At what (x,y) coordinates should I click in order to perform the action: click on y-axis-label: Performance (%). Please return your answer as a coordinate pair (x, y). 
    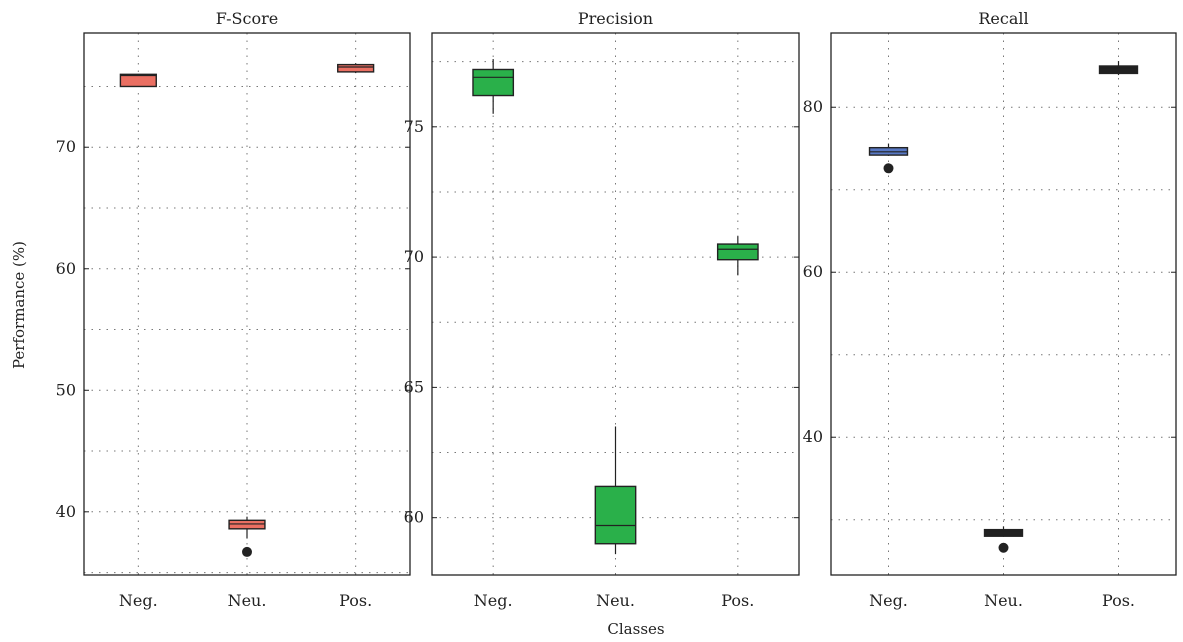
    Looking at the image, I should click on (19, 305).